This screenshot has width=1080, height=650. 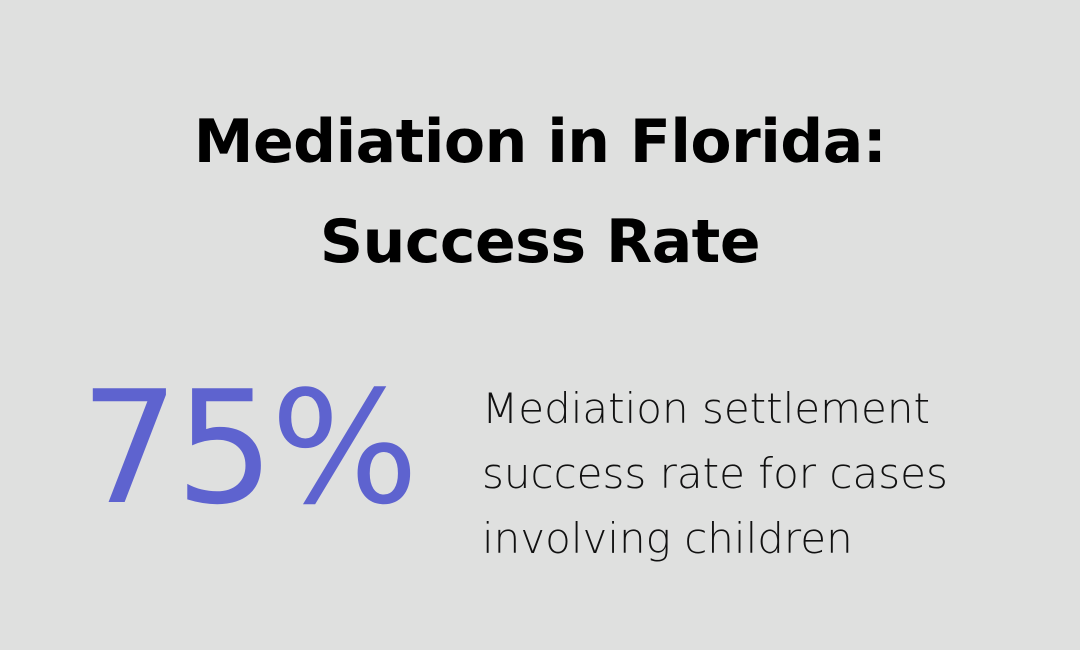 What do you see at coordinates (540, 242) in the screenshot?
I see `title-line-2: Success Rate` at bounding box center [540, 242].